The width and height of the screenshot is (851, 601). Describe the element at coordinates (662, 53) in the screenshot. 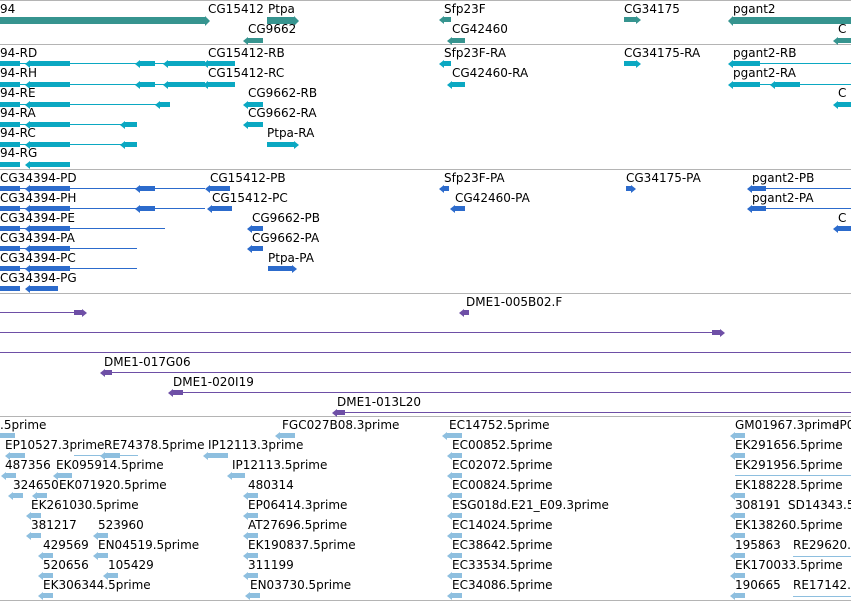

I see `feature-label: CG34175-RA` at that location.